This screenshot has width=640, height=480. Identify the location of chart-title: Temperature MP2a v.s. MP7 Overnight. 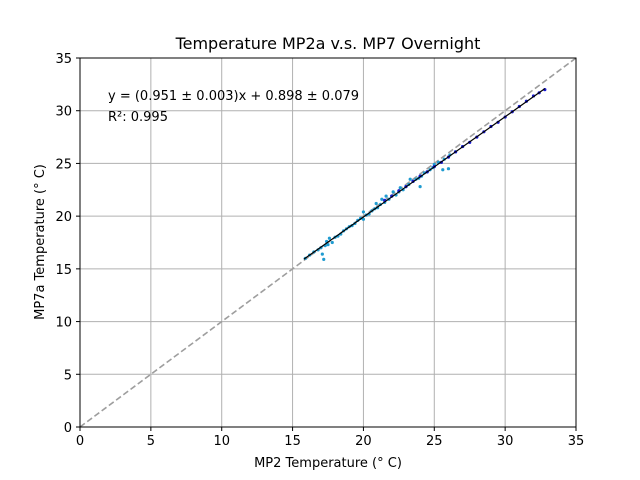
(328, 43).